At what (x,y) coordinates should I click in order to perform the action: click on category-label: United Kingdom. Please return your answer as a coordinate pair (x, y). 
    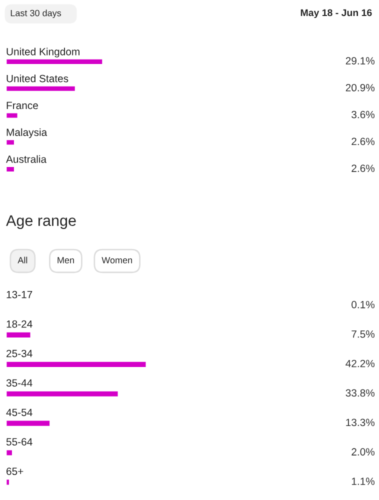
    Looking at the image, I should click on (43, 53).